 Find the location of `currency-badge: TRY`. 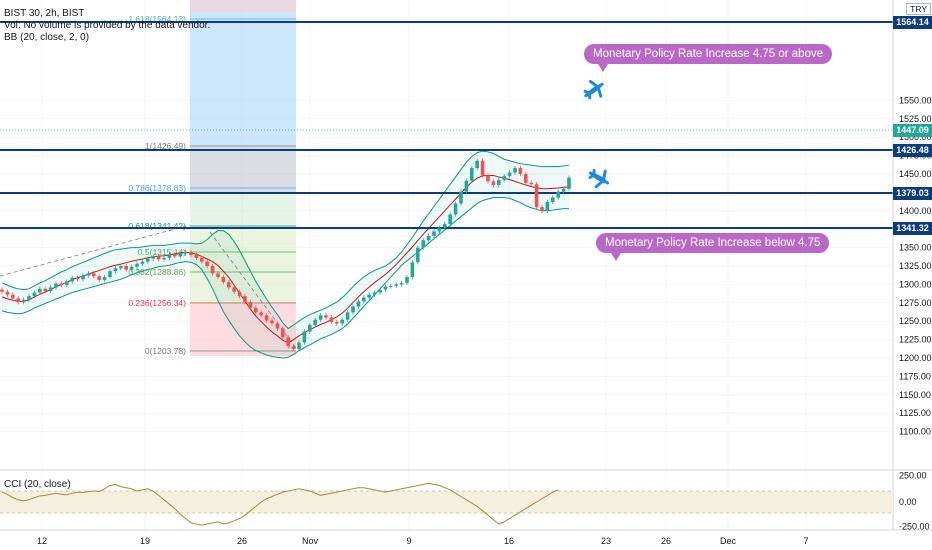

currency-badge: TRY is located at coordinates (918, 9).